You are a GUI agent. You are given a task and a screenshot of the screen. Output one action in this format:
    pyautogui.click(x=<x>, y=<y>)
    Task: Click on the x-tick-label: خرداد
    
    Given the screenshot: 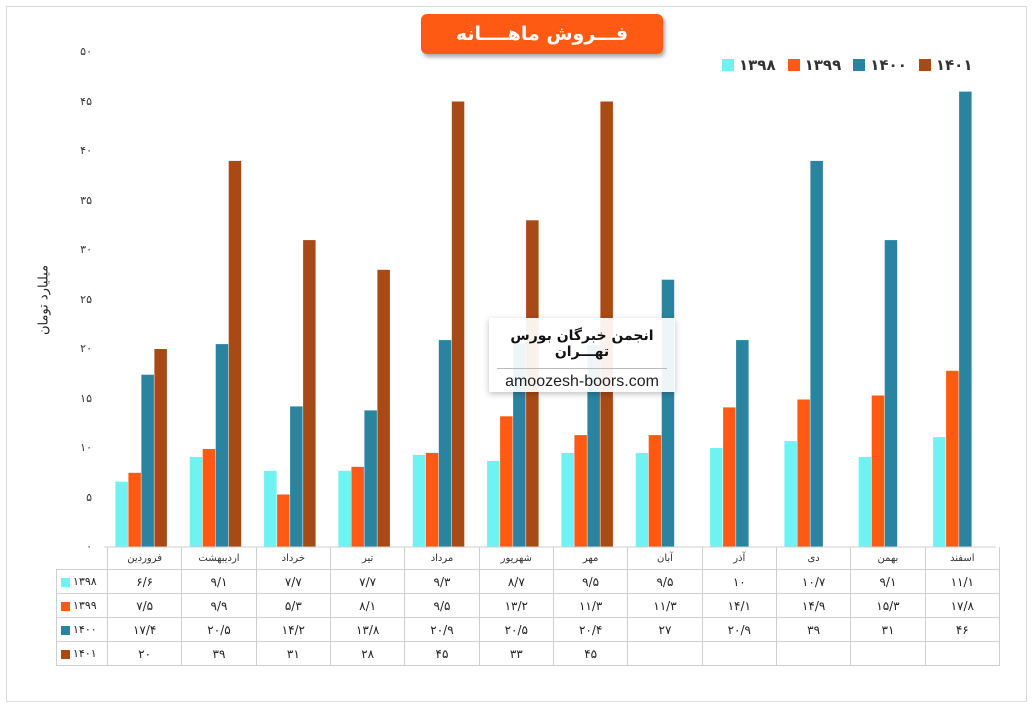 What is the action you would take?
    pyautogui.click(x=293, y=558)
    